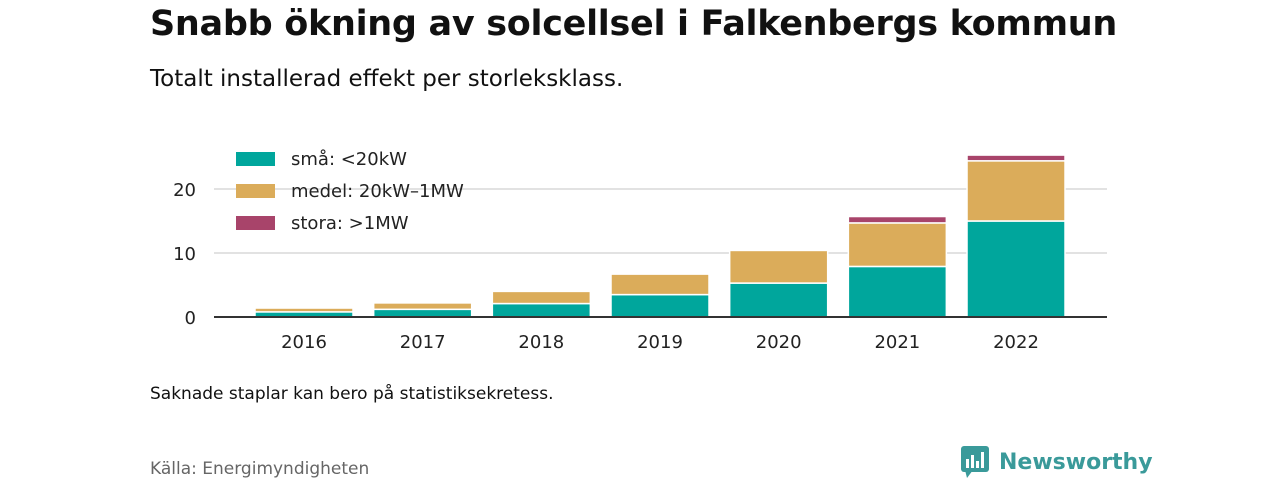  What do you see at coordinates (975, 462) in the screenshot?
I see `chart-bubble-icon` at bounding box center [975, 462].